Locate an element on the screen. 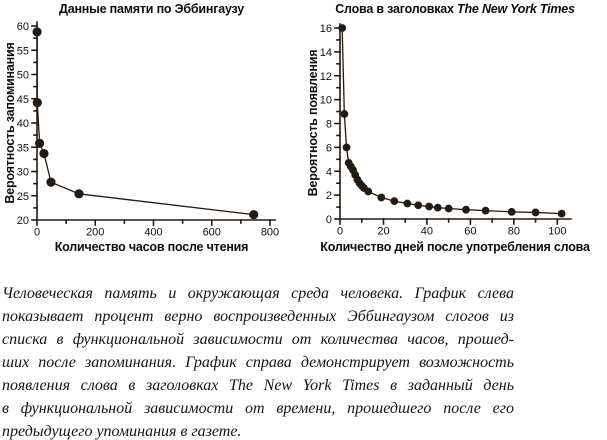  y-tick-label: 16 is located at coordinates (326, 29).